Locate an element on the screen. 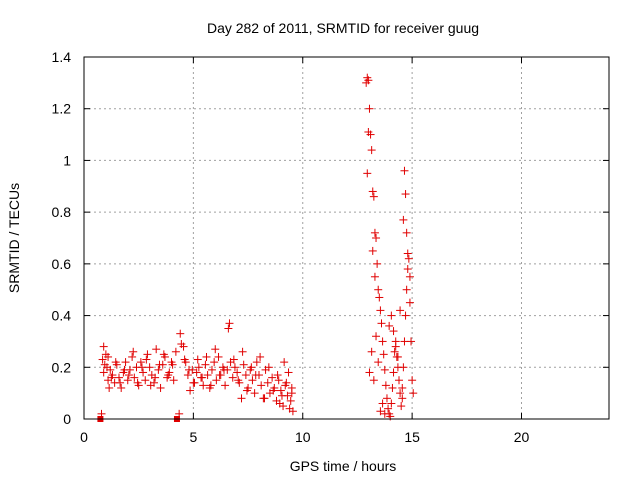 The width and height of the screenshot is (640, 480). y-tick-label: 1 is located at coordinates (67, 160).